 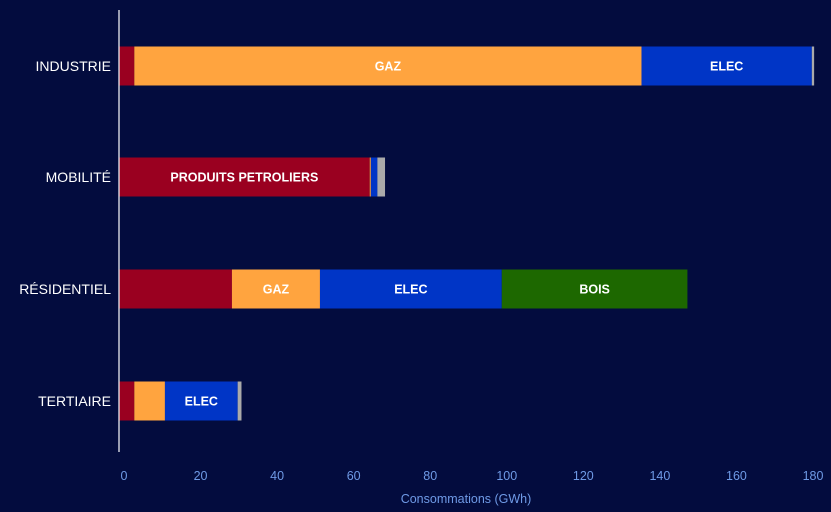 What do you see at coordinates (124, 476) in the screenshot?
I see `x-tick-label: 0` at bounding box center [124, 476].